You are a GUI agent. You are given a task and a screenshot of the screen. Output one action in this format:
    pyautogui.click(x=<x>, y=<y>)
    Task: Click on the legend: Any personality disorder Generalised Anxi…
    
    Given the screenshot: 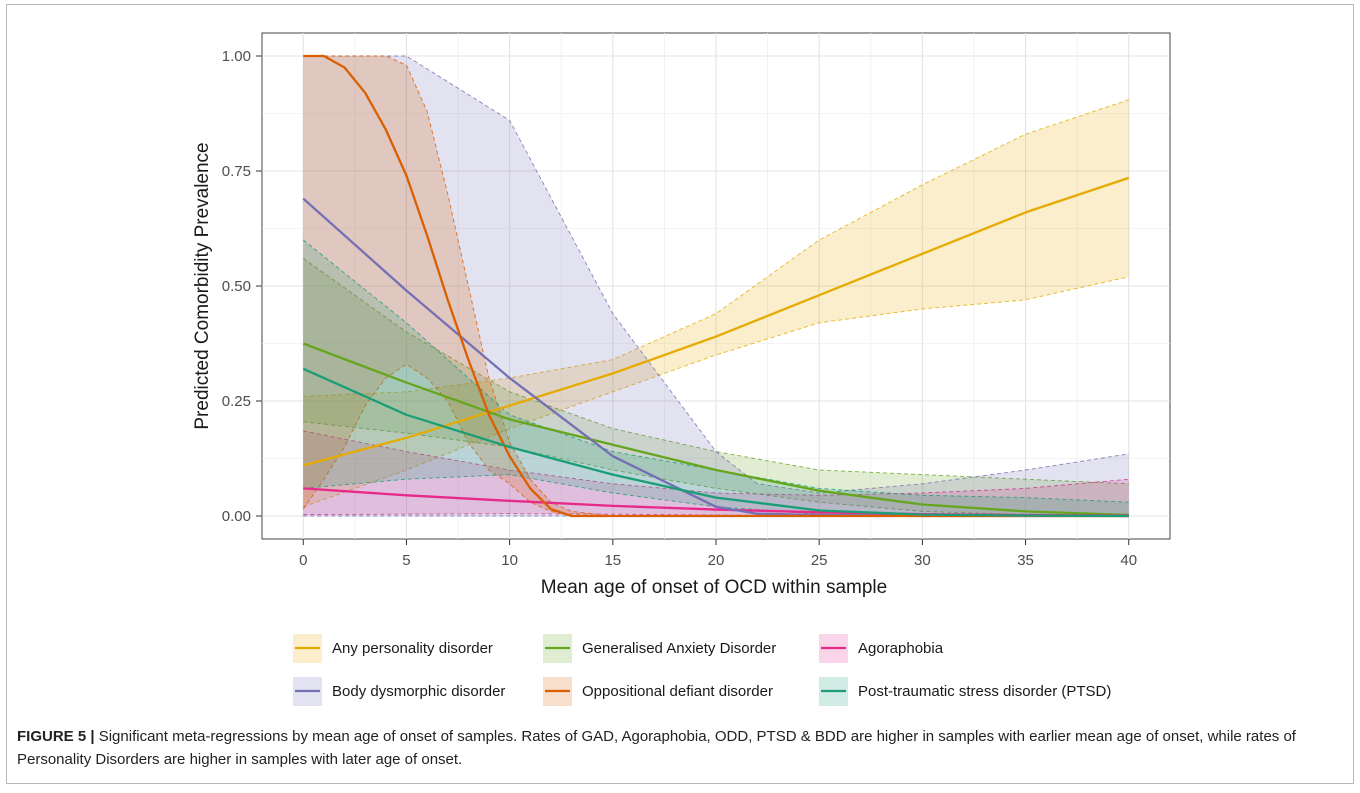 What is the action you would take?
    pyautogui.click(x=702, y=670)
    